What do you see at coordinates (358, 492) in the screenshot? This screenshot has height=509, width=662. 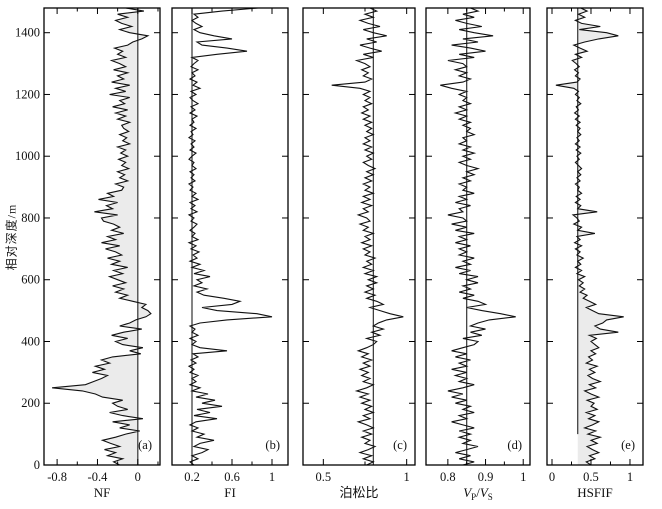 I see `x-axis-title: 泊松比` at bounding box center [358, 492].